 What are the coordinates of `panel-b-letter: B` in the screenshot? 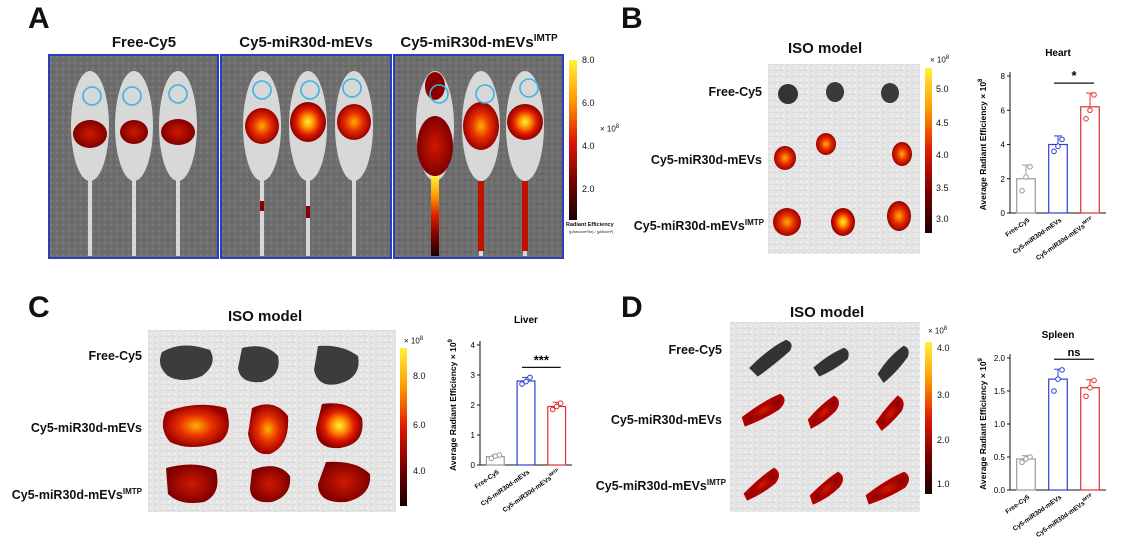 It's located at (632, 18).